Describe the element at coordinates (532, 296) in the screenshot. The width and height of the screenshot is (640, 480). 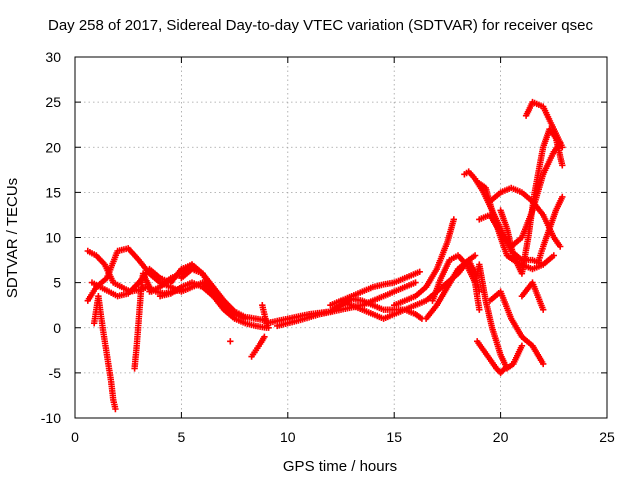
I see `series-track-ac` at that location.